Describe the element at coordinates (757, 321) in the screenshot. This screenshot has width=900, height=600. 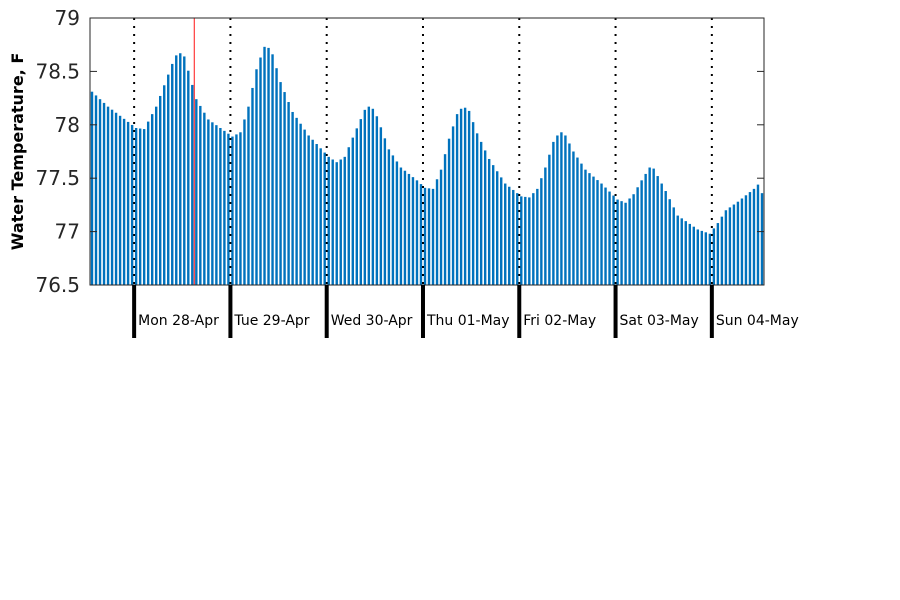
I see `day-label: Sun 04-May` at that location.